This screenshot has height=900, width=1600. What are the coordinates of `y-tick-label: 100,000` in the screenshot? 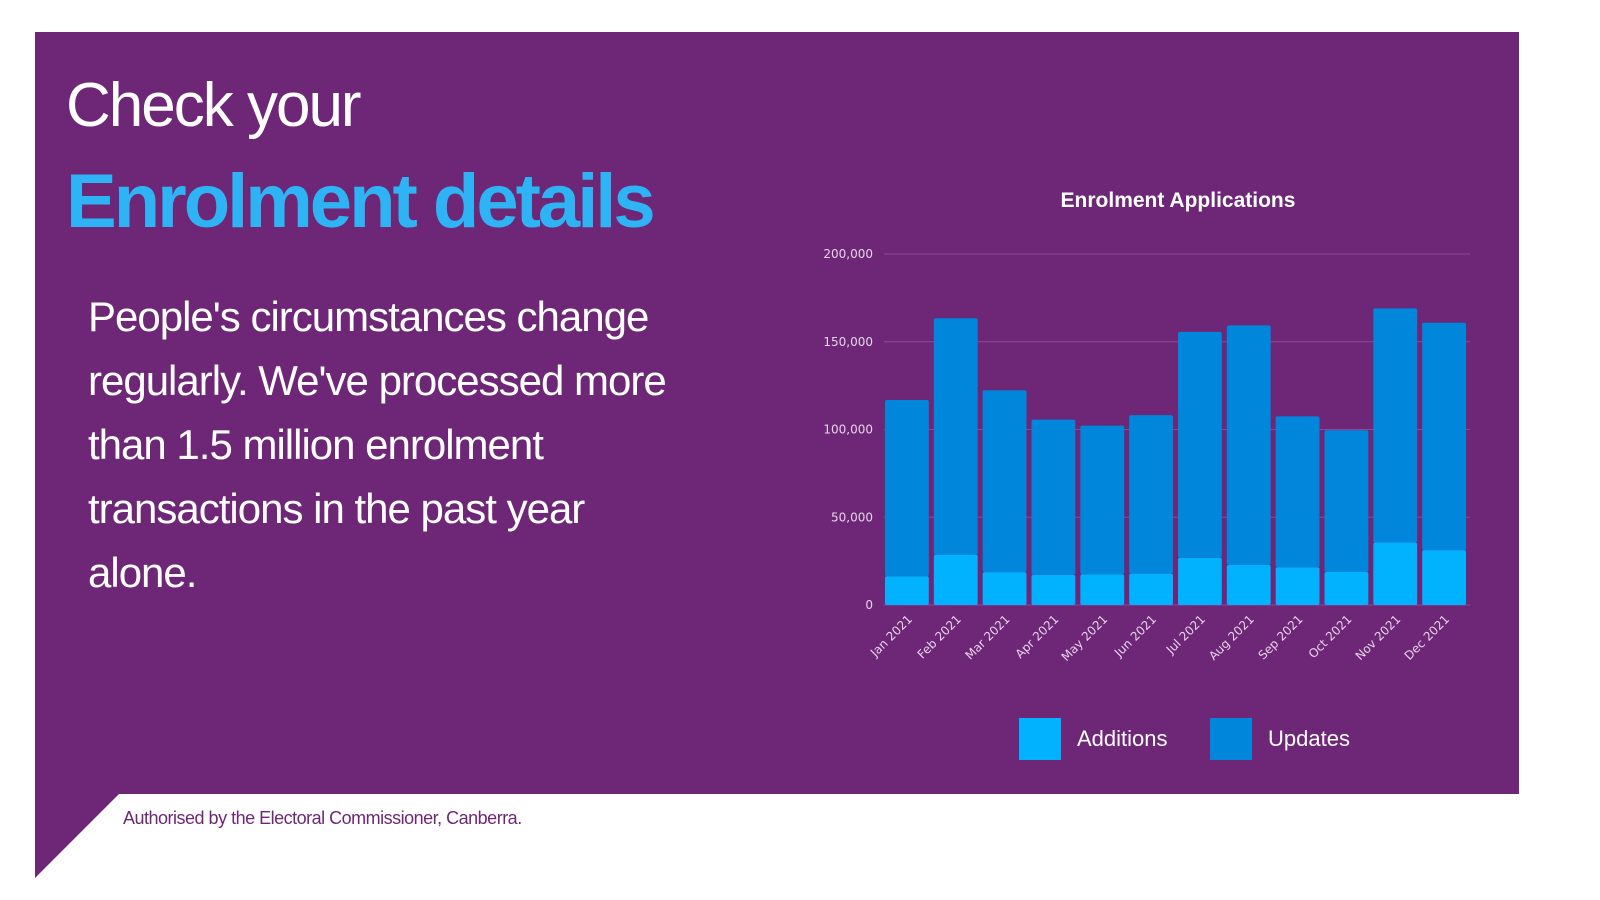 It's located at (848, 430).